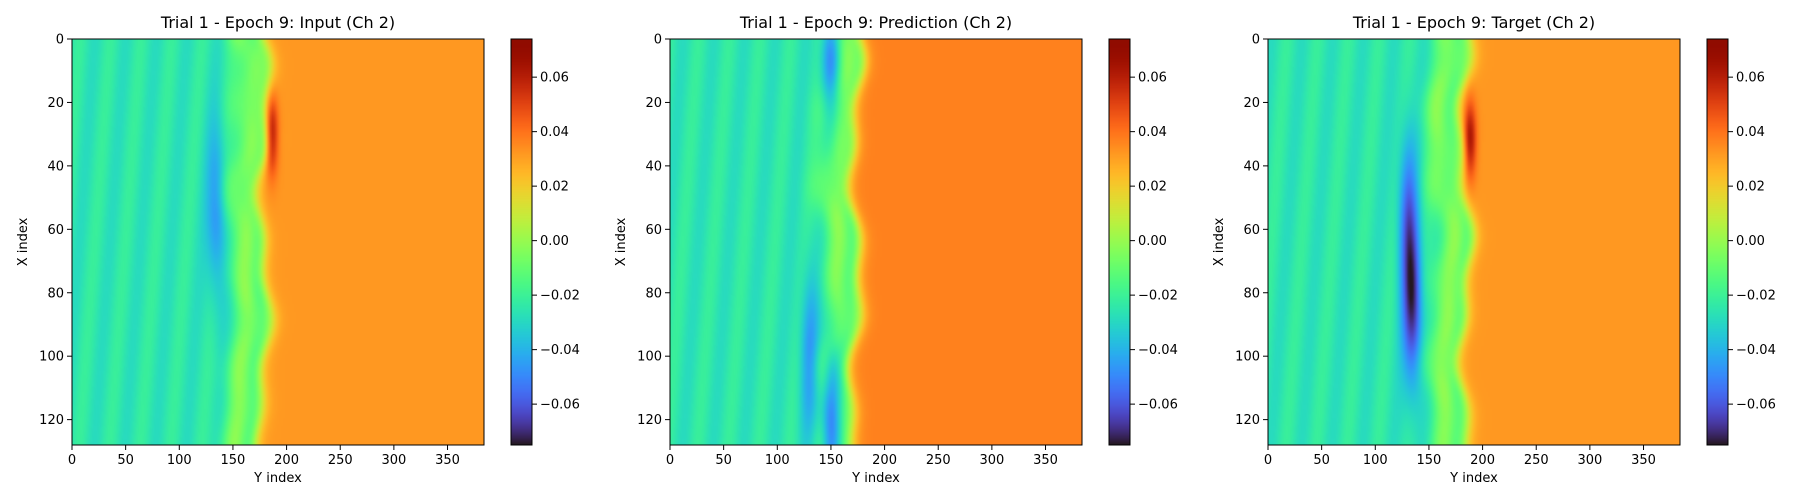 The image size is (1800, 500). I want to click on plot-title: Trial 1 - Epoch 9: Prediction (Ch 2), so click(875, 22).